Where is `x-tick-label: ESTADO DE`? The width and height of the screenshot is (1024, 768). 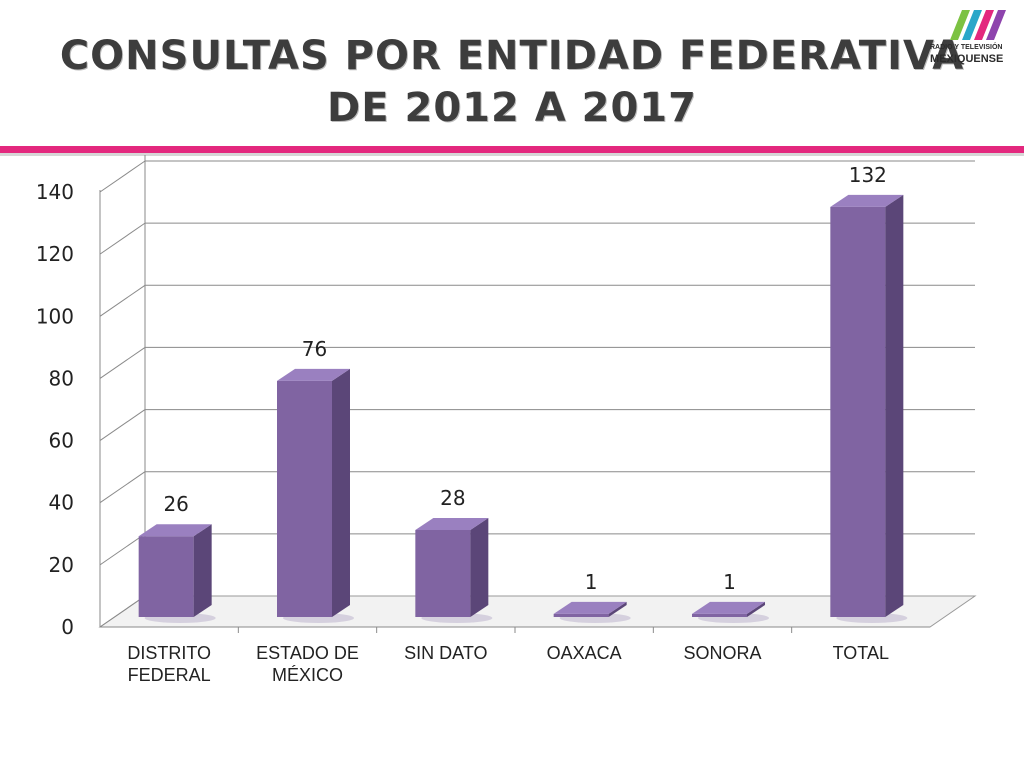
x-tick-label: ESTADO DE is located at coordinates (307, 653).